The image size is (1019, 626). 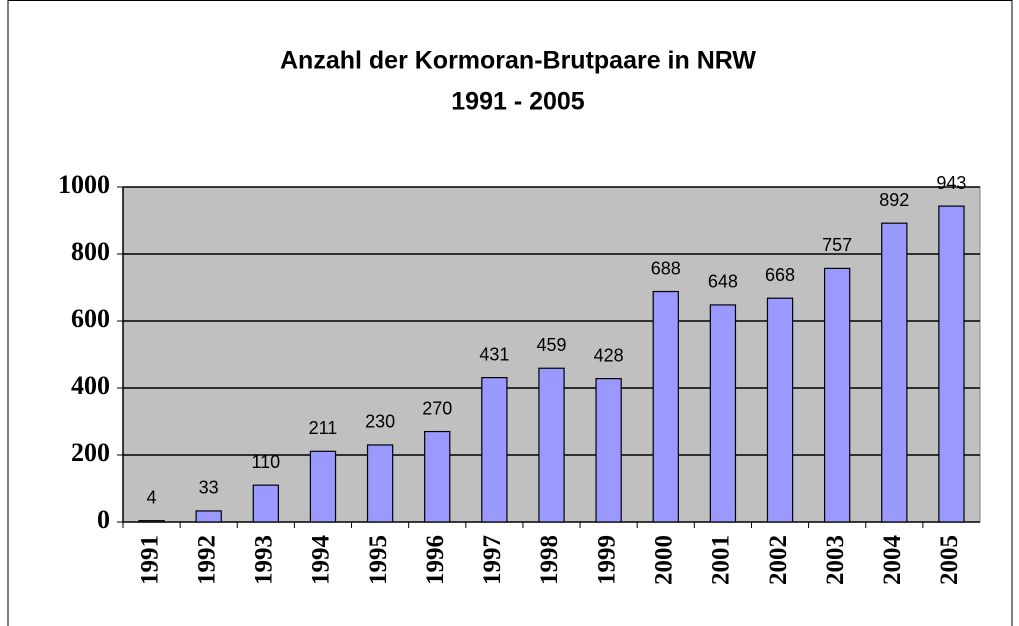 What do you see at coordinates (323, 428) in the screenshot?
I see `data-label: 211` at bounding box center [323, 428].